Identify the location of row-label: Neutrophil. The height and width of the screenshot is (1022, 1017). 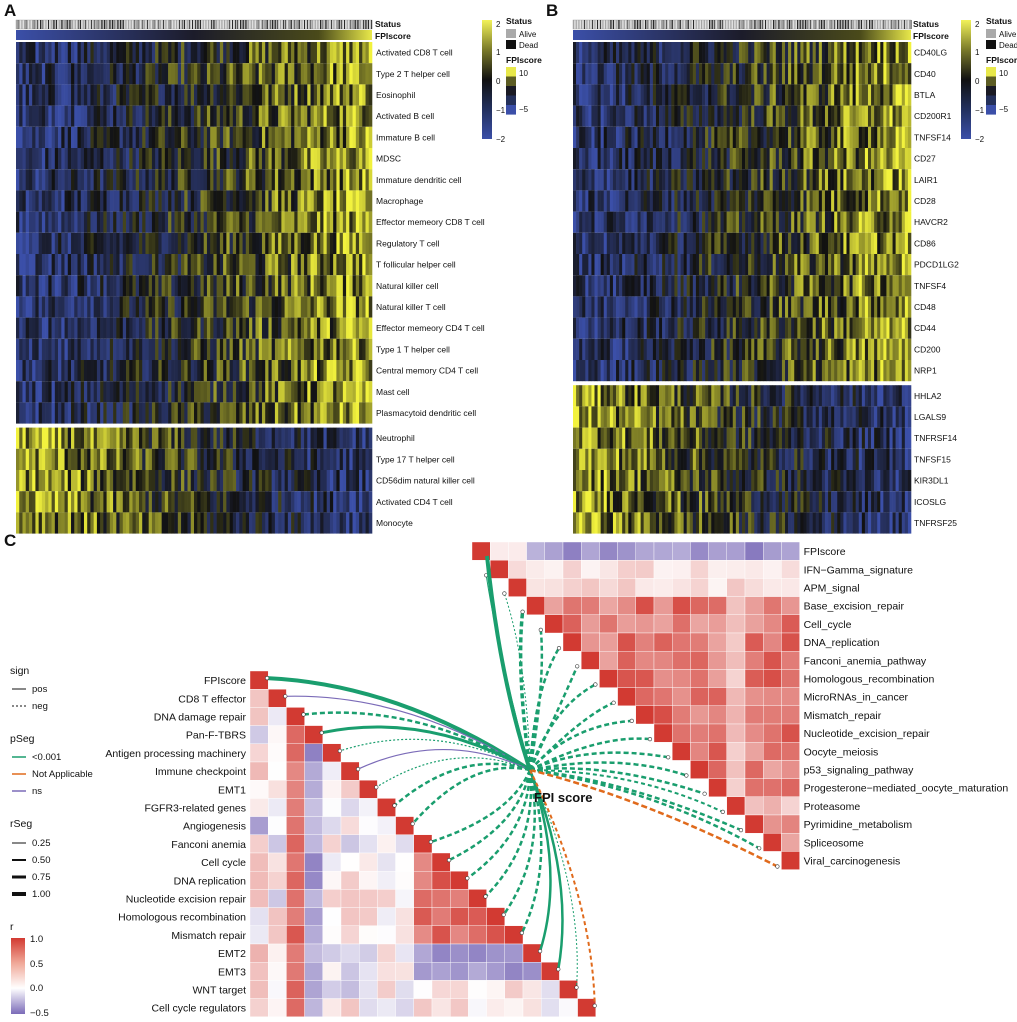
(395, 438).